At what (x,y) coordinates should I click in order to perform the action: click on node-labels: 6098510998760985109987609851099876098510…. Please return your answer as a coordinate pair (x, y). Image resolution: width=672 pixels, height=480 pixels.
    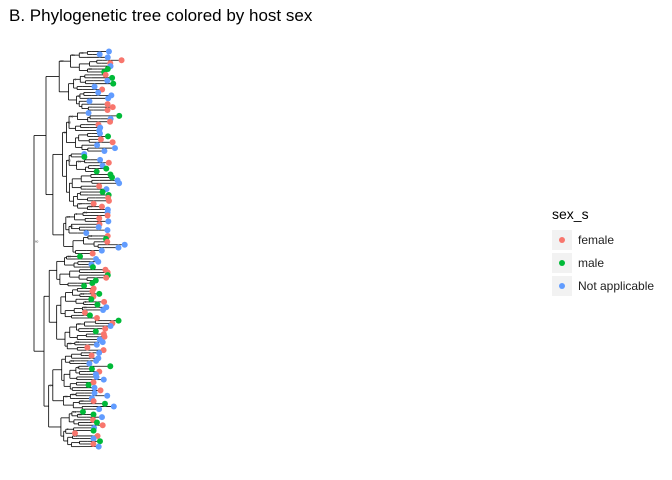
    Looking at the image, I should click on (64, 244).